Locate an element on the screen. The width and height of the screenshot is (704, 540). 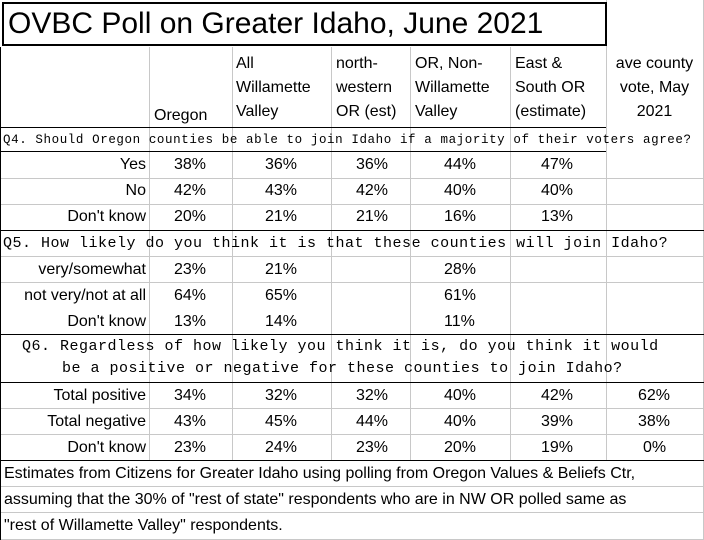
column-header-non-willamette: OR, Non- Willamette Valley is located at coordinates (452, 87).